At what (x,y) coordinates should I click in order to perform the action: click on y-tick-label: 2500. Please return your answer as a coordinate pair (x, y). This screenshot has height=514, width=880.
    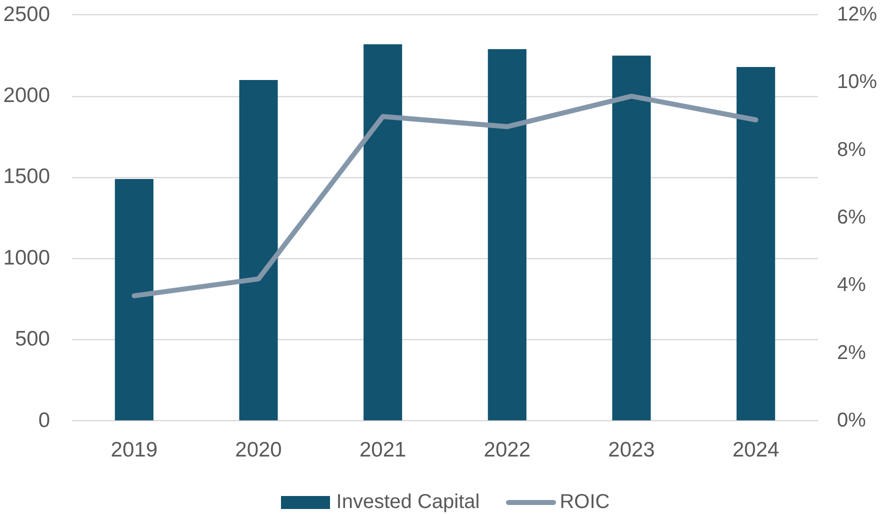
    Looking at the image, I should click on (26, 14).